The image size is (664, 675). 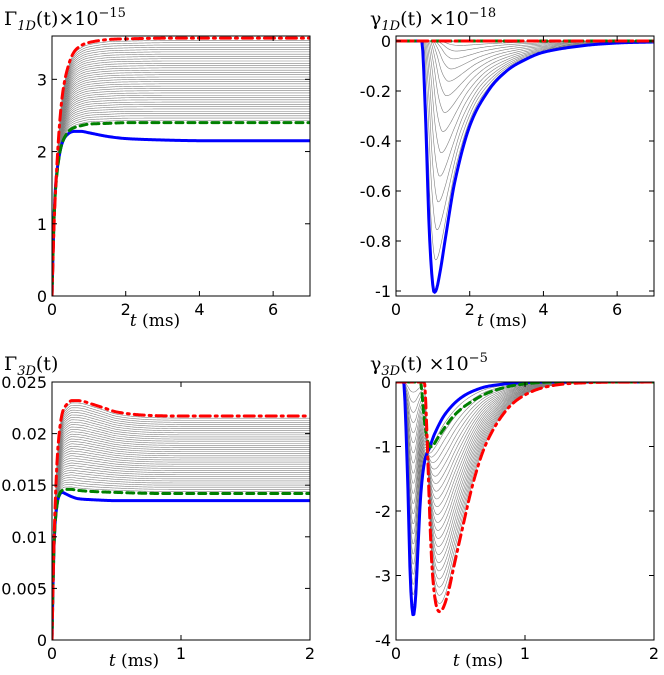 I want to click on p1-gray-curve-family, so click(x=181, y=168).